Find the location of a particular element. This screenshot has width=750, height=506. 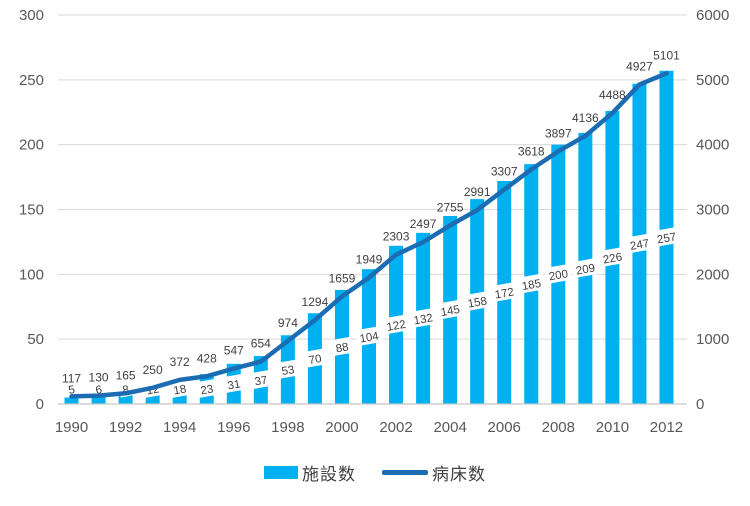

svg-text: 8 is located at coordinates (126, 390).